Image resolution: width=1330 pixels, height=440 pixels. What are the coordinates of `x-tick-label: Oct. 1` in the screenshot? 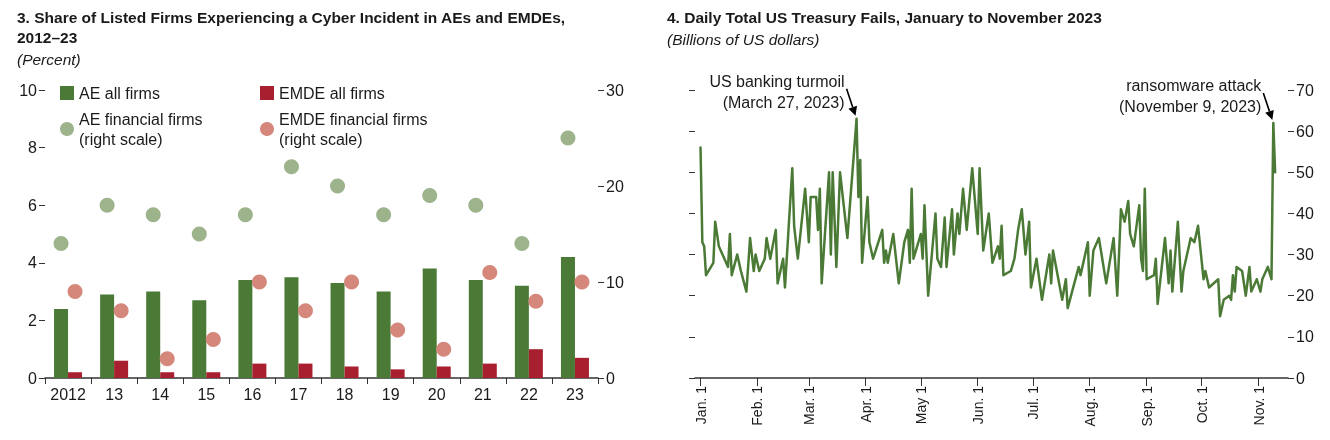 It's located at (1201, 404).